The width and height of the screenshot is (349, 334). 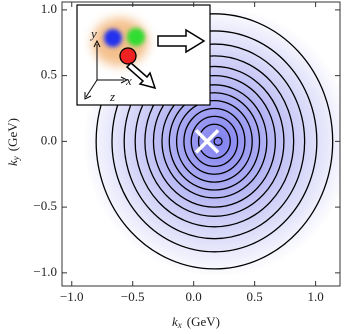 What do you see at coordinates (106, 69) in the screenshot?
I see `arrowheads` at bounding box center [106, 69].